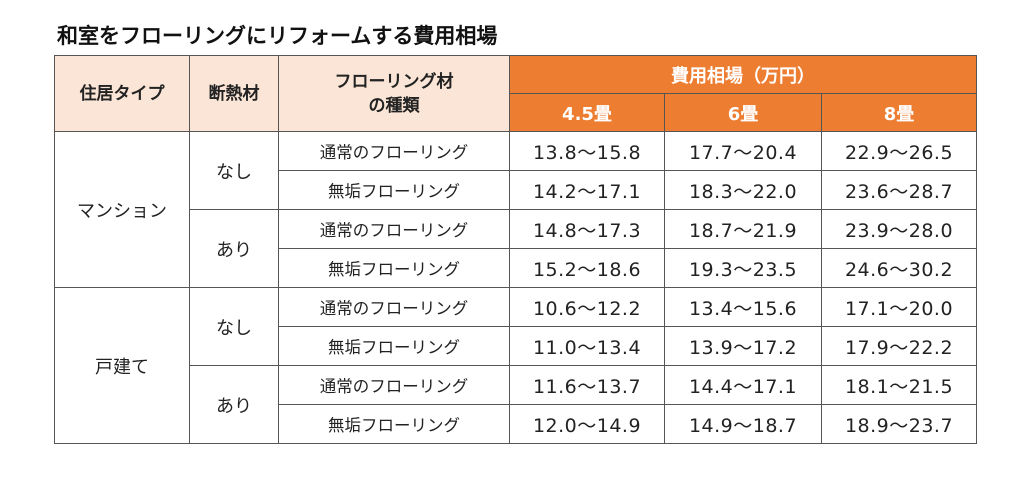  What do you see at coordinates (122, 93) in the screenshot?
I see `header-residence-type: 住居タイプ` at bounding box center [122, 93].